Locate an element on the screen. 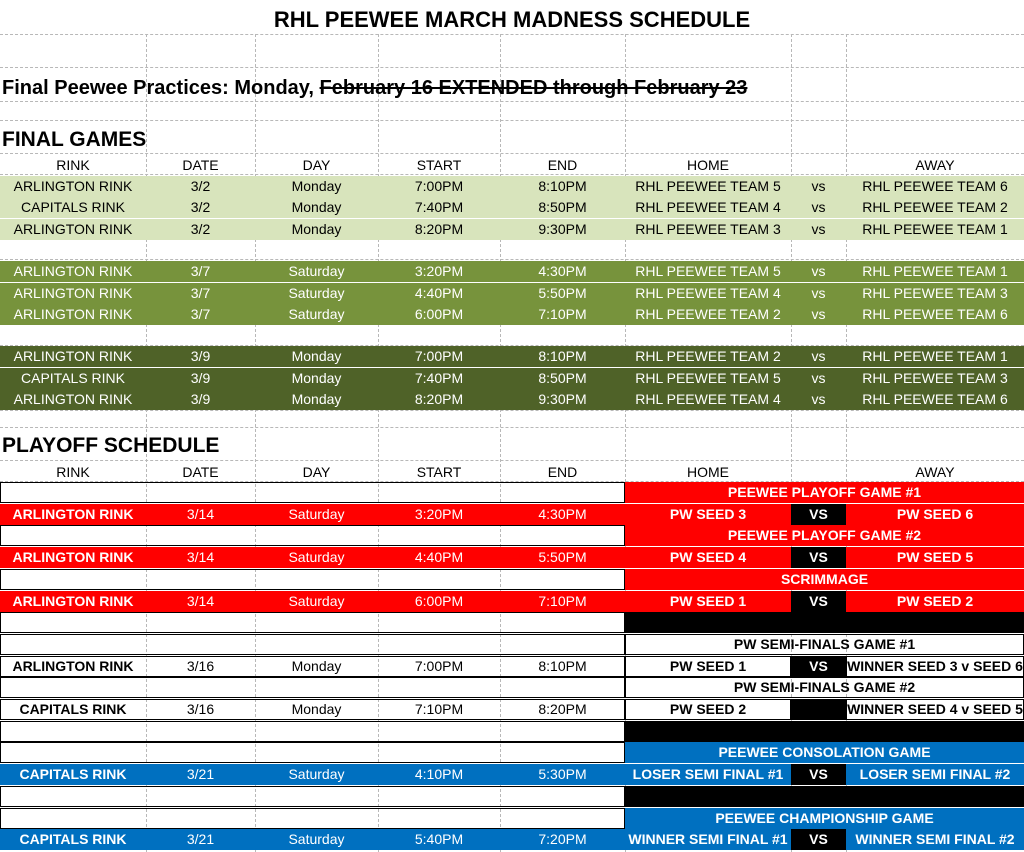 Image resolution: width=1024 pixels, height=852 pixels. game-label: PW SEMI-FINALS GAME #1 is located at coordinates (824, 644).